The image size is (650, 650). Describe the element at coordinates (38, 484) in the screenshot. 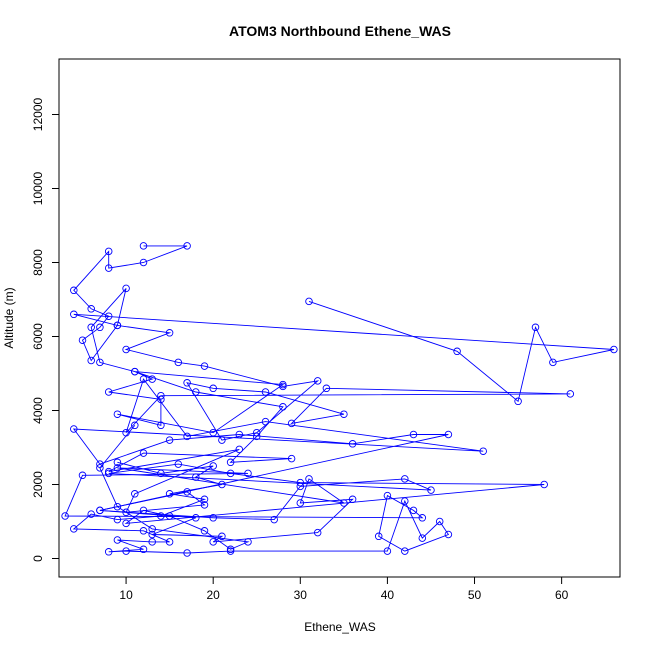

I see `y-tick-label: 2000` at that location.